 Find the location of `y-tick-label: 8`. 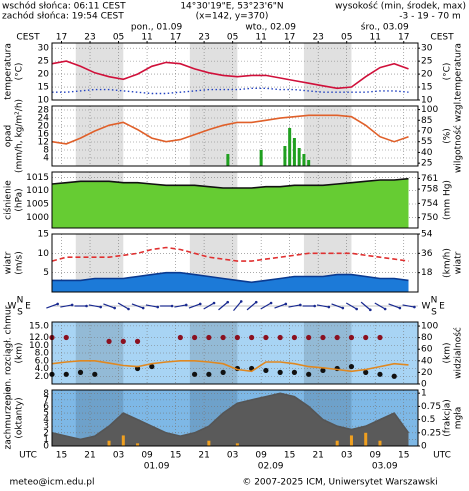

y-tick-label: 8 is located at coordinates (46, 151).